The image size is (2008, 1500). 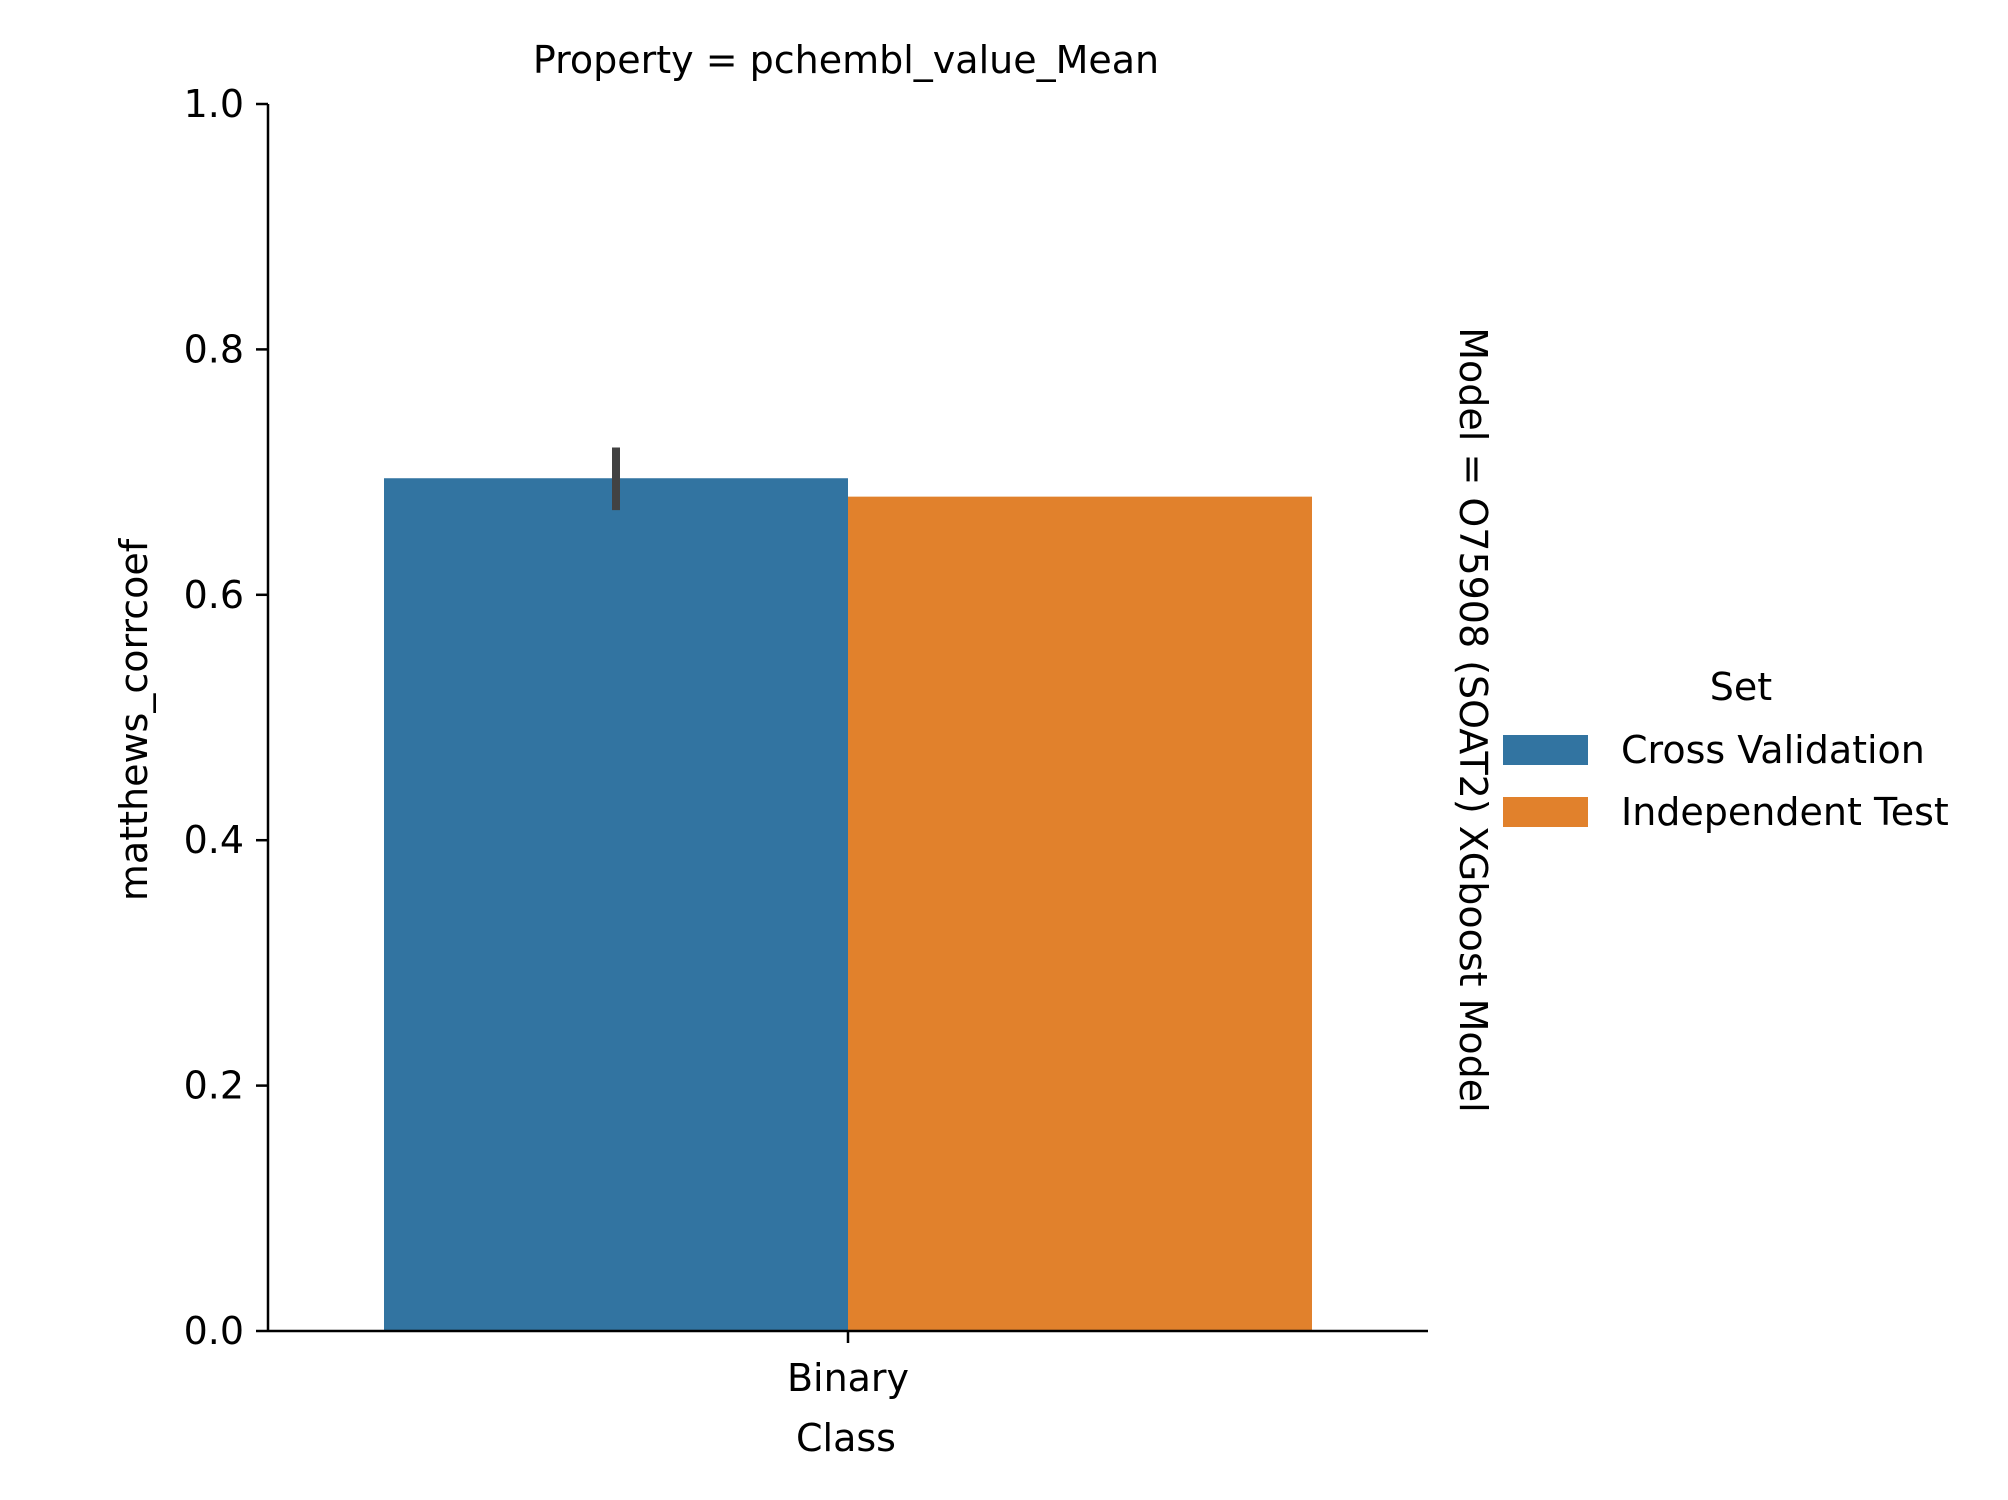 I want to click on legend-label: Cross Validation, so click(x=1773, y=750).